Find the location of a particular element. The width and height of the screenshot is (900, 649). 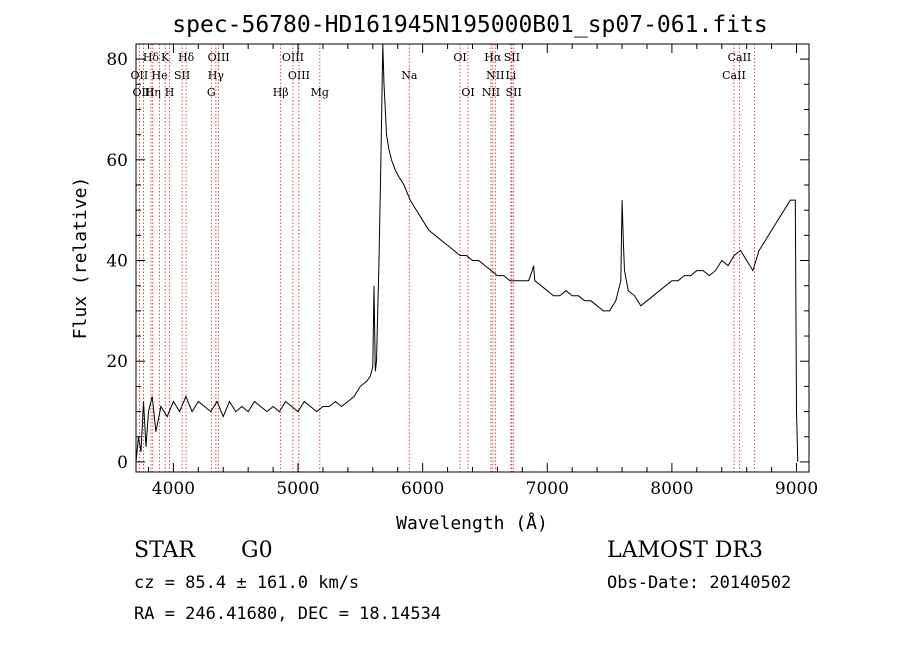

coordinates: RA = 246.41680, DEC = 18.14534 is located at coordinates (288, 614).